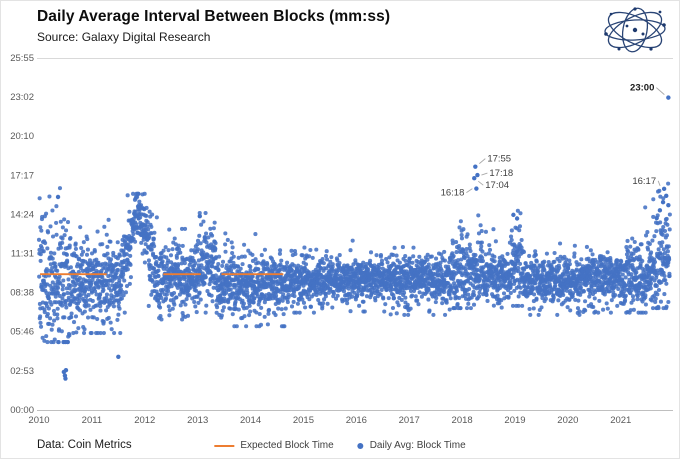 Image resolution: width=680 pixels, height=459 pixels. Describe the element at coordinates (84, 445) in the screenshot. I see `data-source-note: Data: Coin Metrics` at that location.